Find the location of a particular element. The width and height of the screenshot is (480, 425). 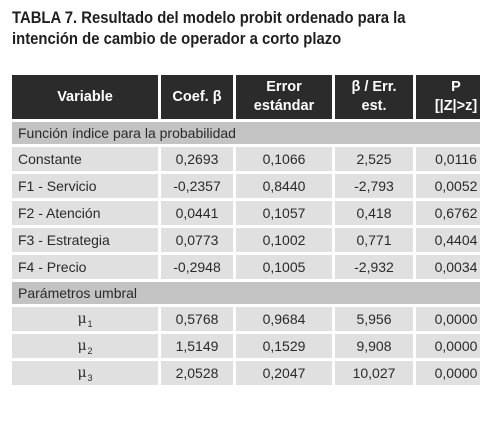

cell-error: 0,1057 is located at coordinates (284, 213).